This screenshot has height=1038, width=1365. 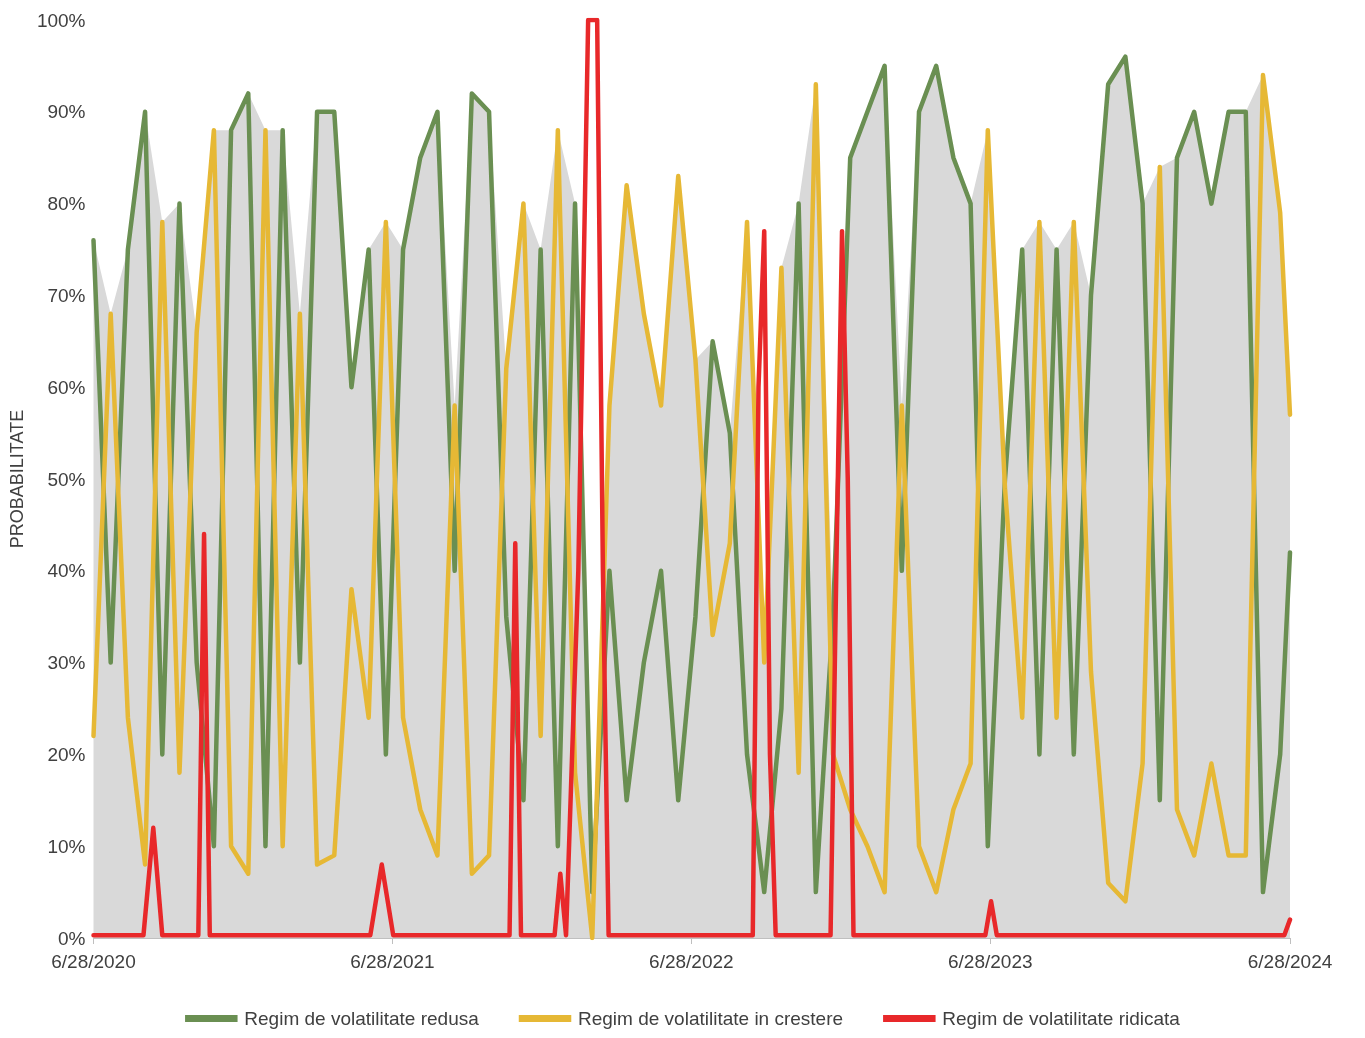 I want to click on x-tick-label: 6/28/2023, so click(x=990, y=961).